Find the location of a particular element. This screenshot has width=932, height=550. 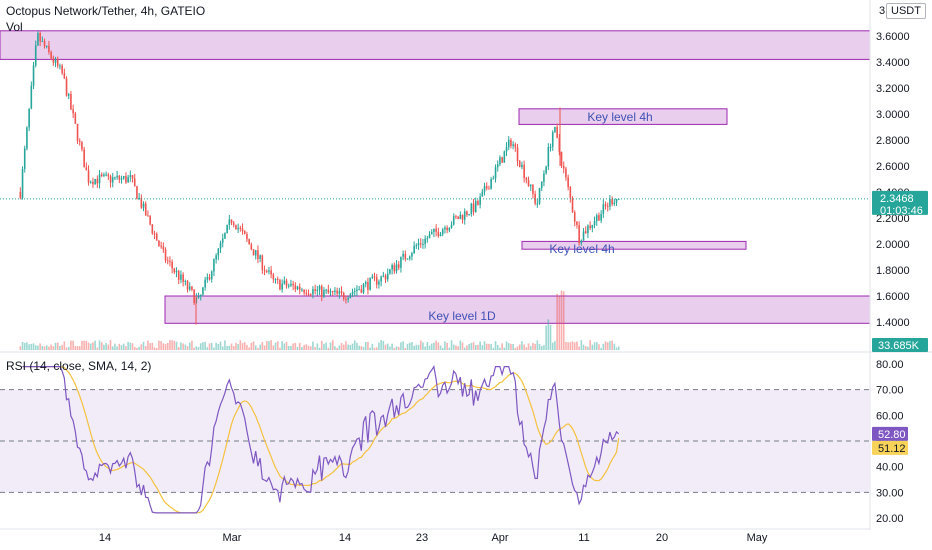

rsi-title: RSI (14, close, SMA, 14, 2) is located at coordinates (79, 366).